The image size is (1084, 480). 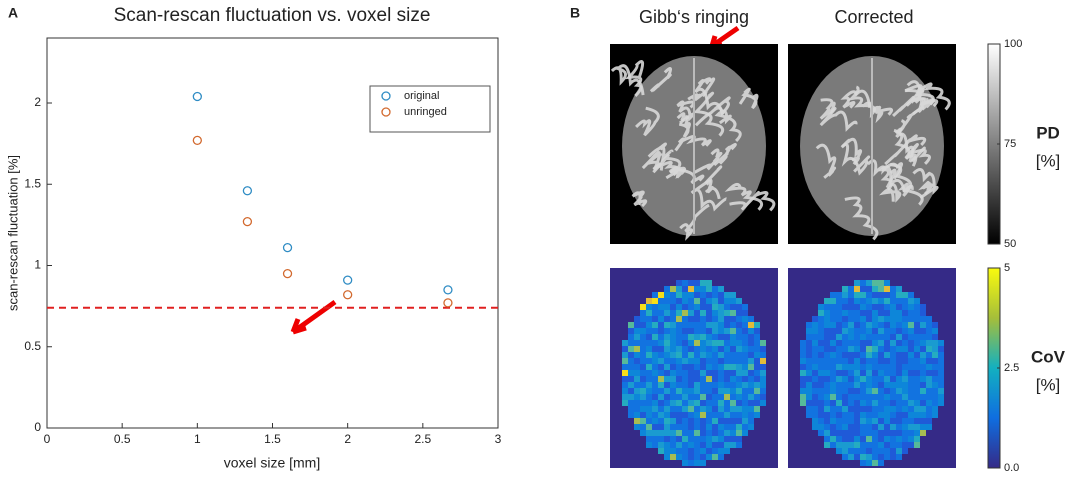 What do you see at coordinates (421, 96) in the screenshot?
I see `legend-label: original` at bounding box center [421, 96].